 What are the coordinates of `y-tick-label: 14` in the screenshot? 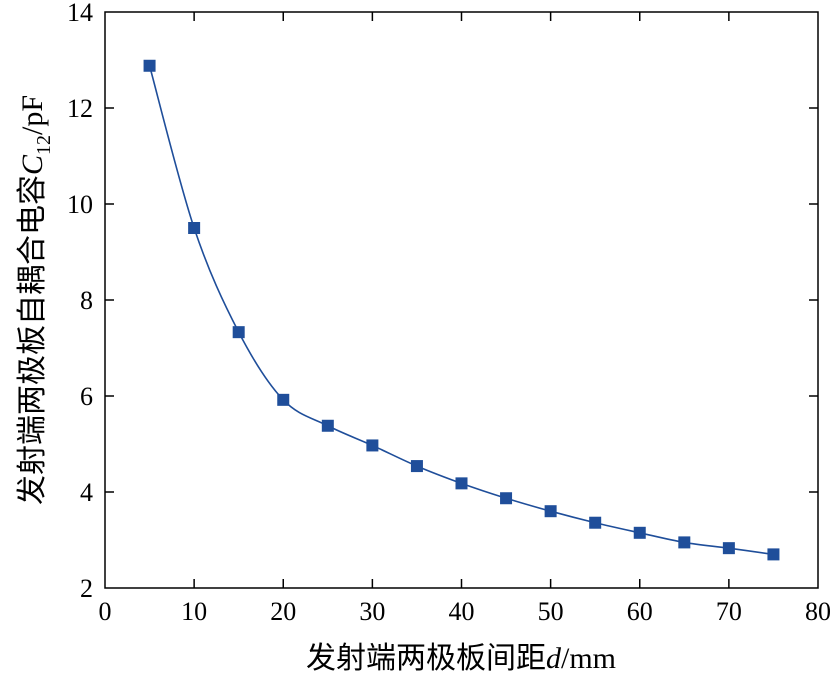 It's located at (80, 13).